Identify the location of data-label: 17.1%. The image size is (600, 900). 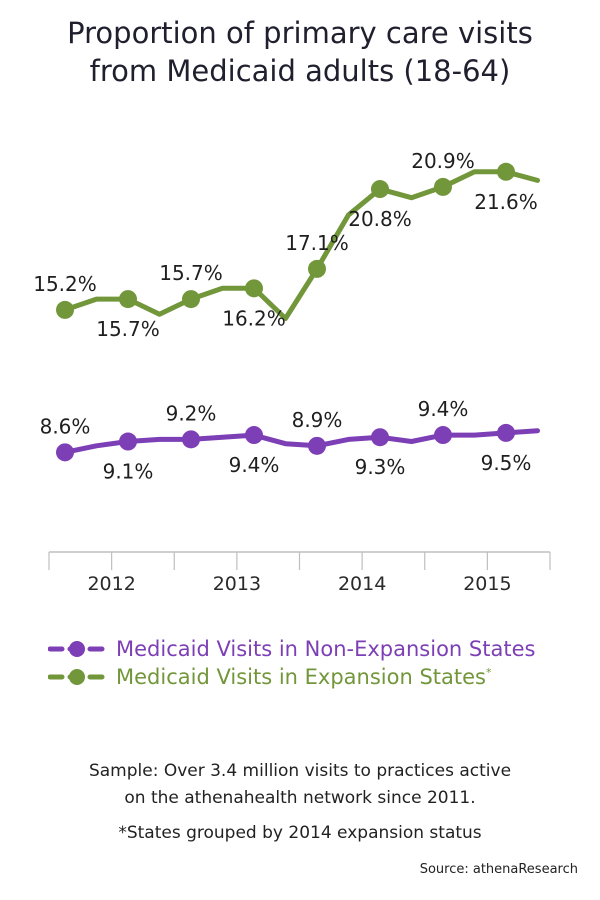
(317, 243).